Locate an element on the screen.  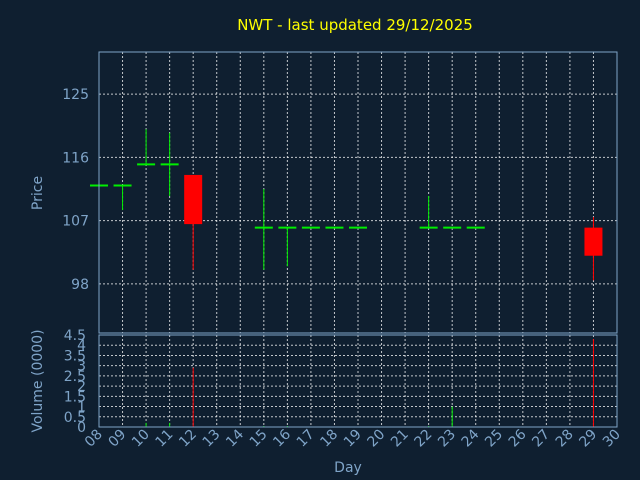
volume-tick-label: 1 is located at coordinates (81, 408).